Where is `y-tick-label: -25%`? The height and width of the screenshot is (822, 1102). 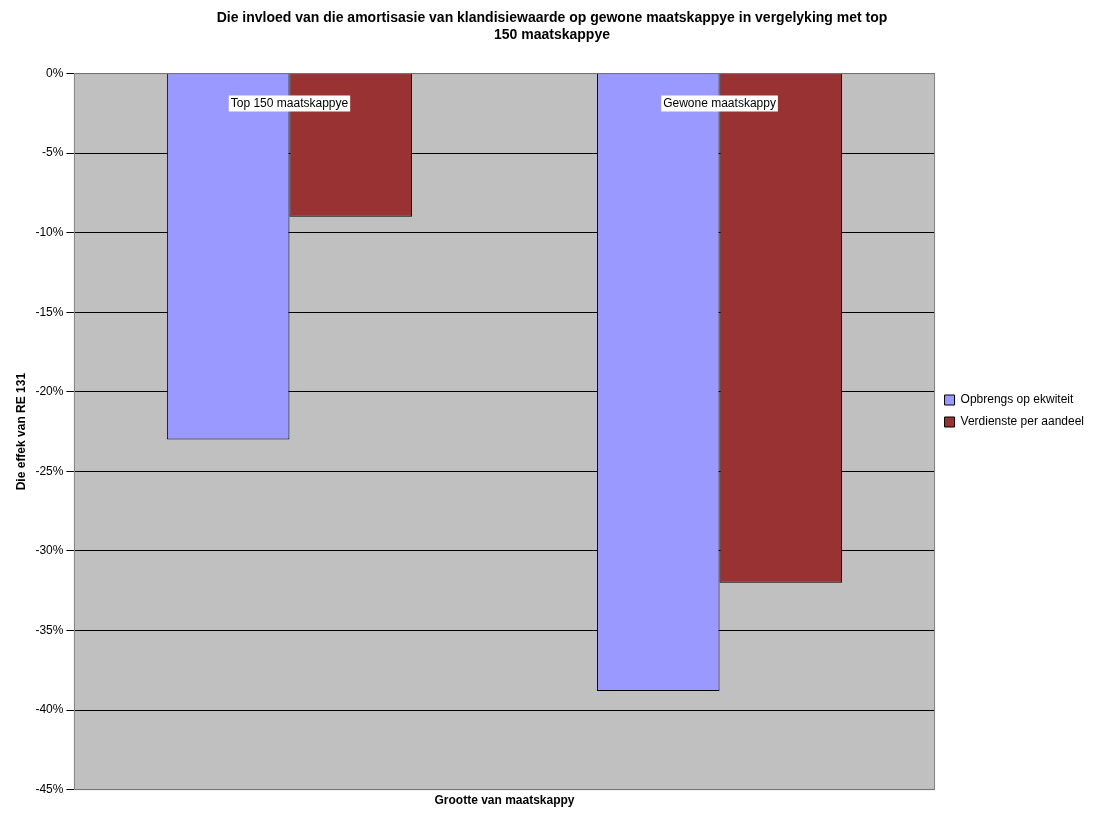
y-tick-label: -25% is located at coordinates (49, 470).